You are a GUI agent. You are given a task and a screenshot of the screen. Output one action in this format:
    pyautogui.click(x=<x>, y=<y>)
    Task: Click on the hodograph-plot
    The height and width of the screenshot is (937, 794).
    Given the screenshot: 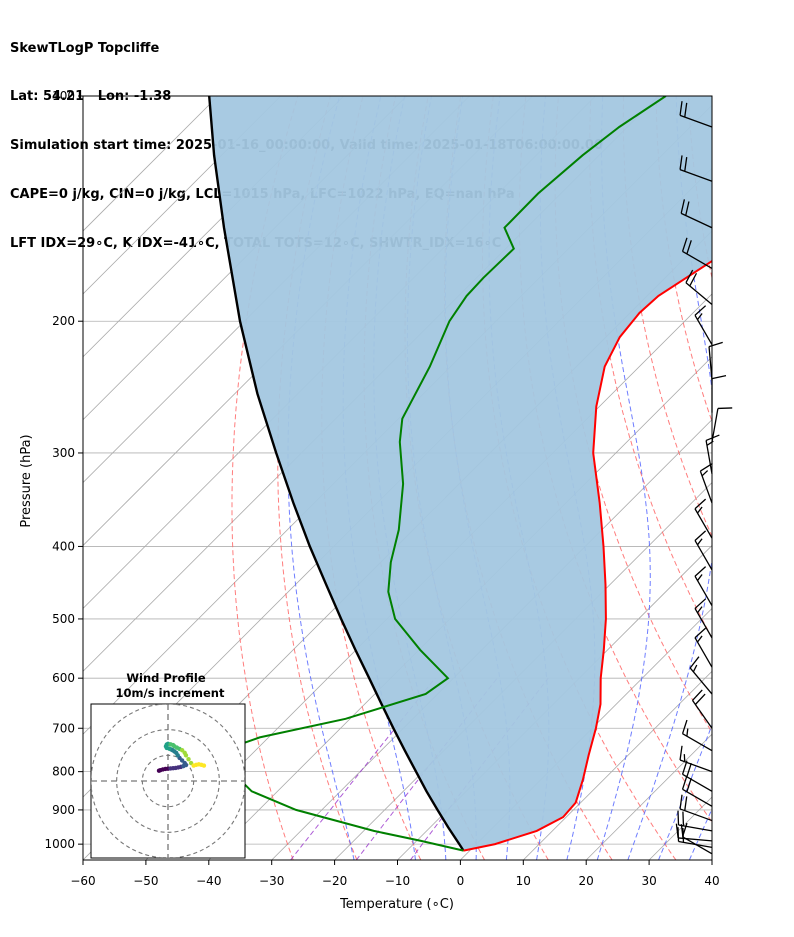 What is the action you would take?
    pyautogui.click(x=168, y=781)
    